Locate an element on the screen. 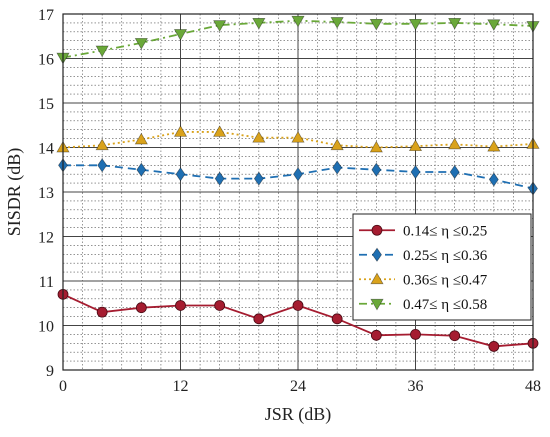 This screenshot has height=437, width=550. x-tick-label: 24 is located at coordinates (298, 386).